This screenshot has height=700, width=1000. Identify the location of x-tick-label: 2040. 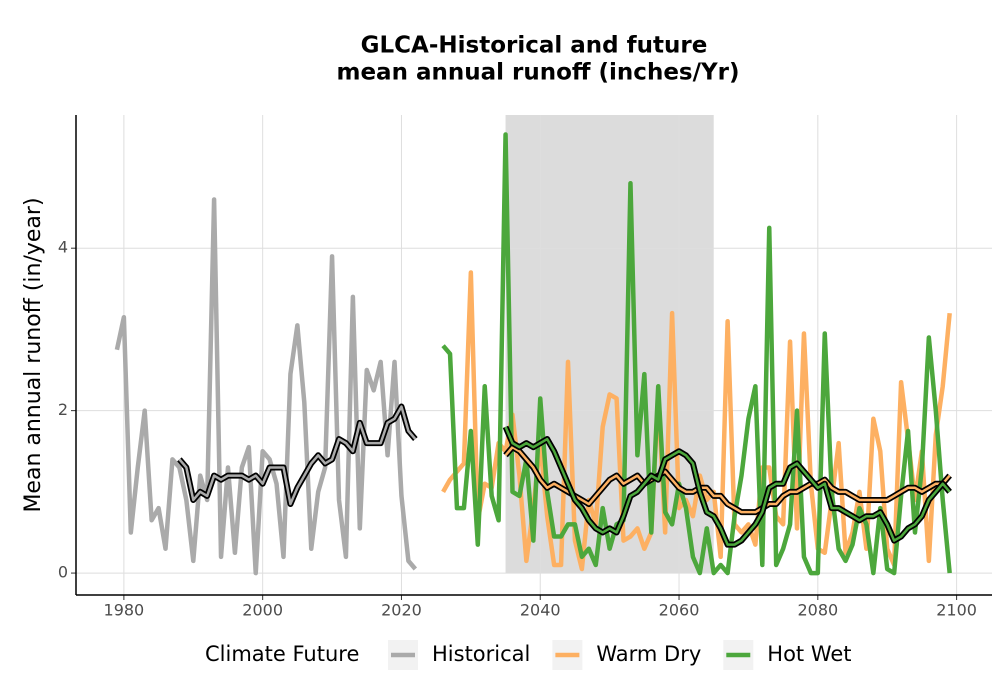
(540, 610).